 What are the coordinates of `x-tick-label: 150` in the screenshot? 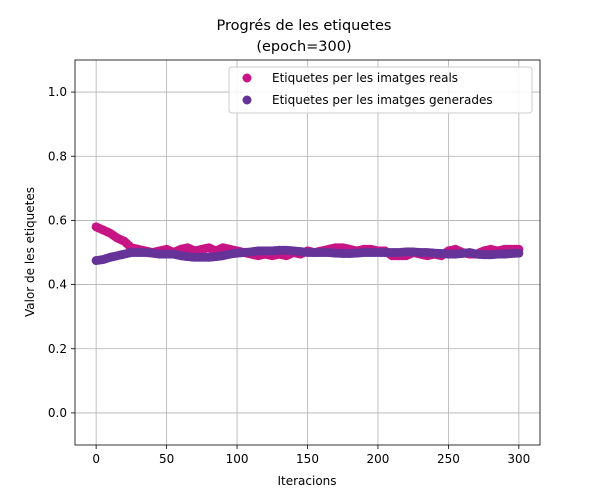 It's located at (307, 459).